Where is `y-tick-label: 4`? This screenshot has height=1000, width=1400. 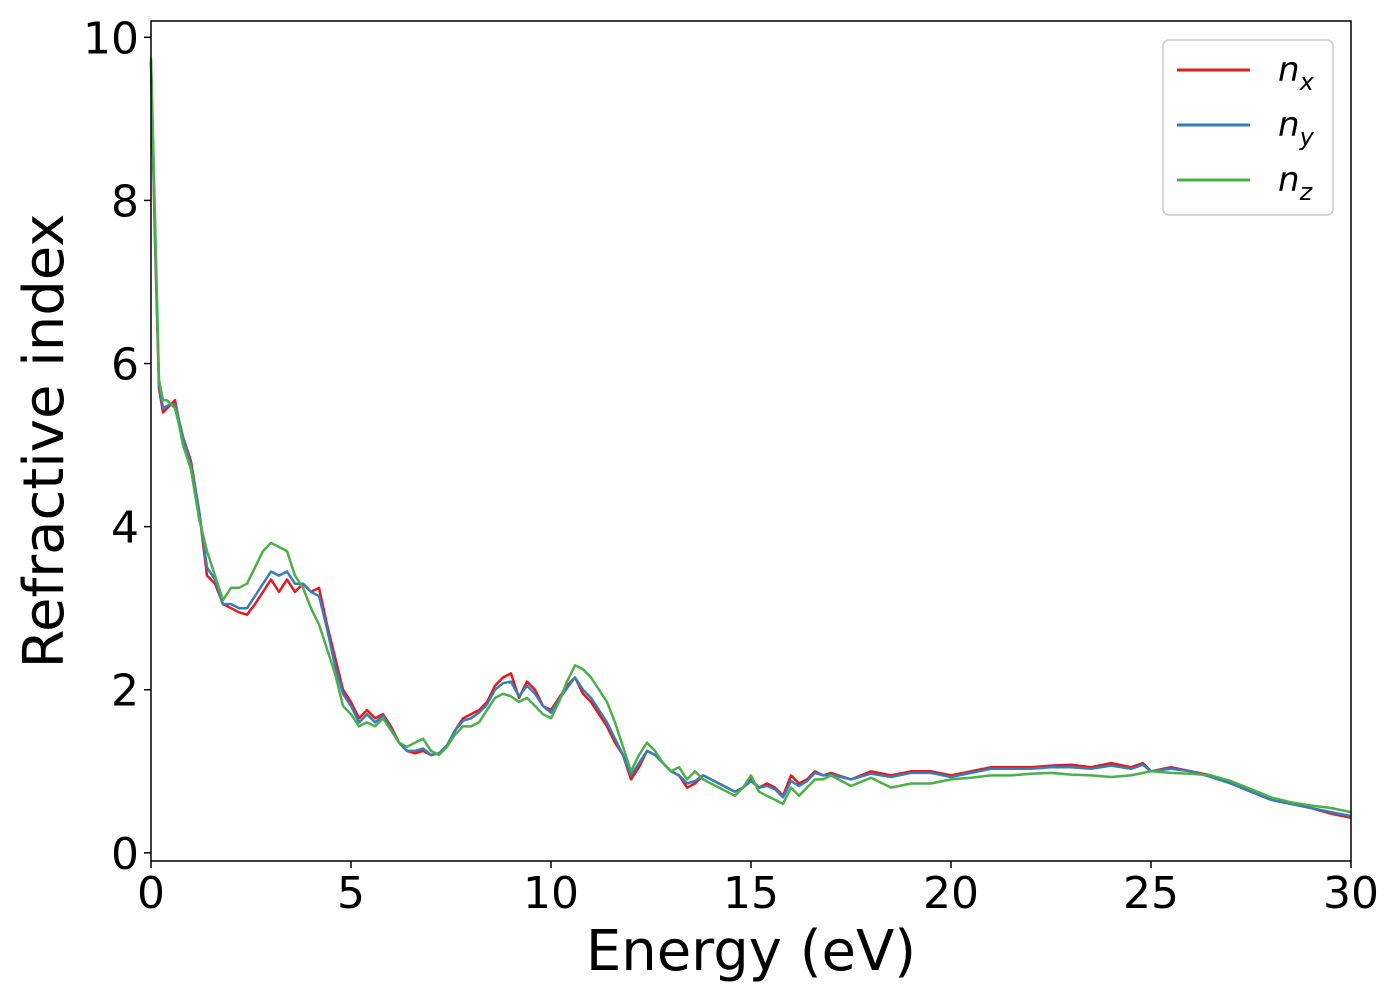 y-tick-label: 4 is located at coordinates (125, 528).